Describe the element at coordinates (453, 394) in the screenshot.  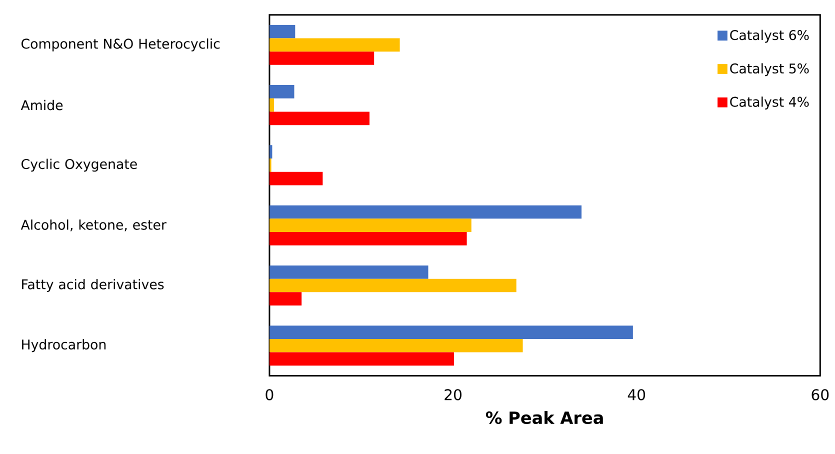
I see `x-tick-label: 20` at that location.